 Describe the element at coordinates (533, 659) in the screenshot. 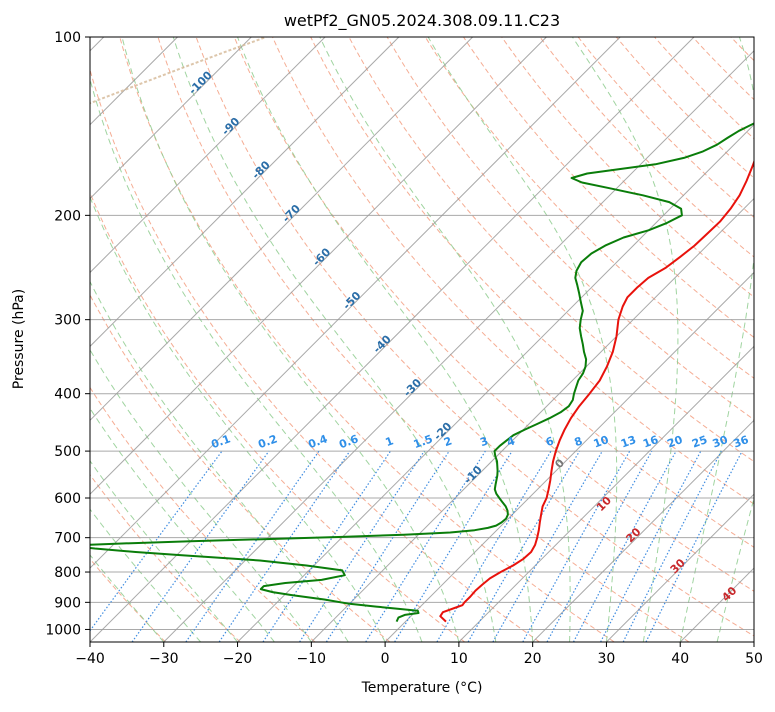

I see `x-tick-label: 20` at that location.